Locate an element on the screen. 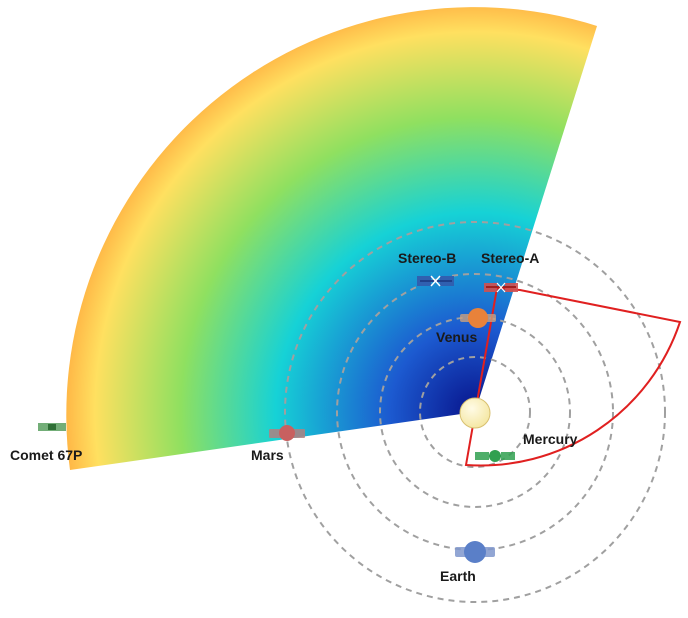 Image resolution: width=688 pixels, height=618 pixels. label-comet-67p: Comet 67P is located at coordinates (46, 455).